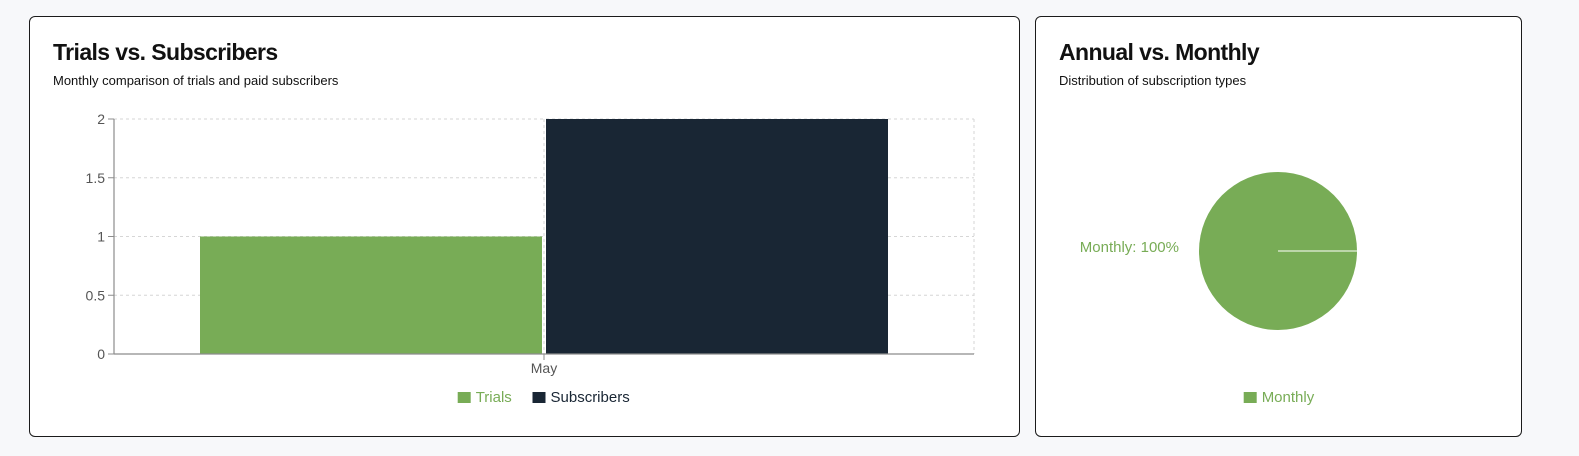 The image size is (1579, 456). Describe the element at coordinates (539, 397) in the screenshot. I see `legend-swatch-subscribers` at that location.